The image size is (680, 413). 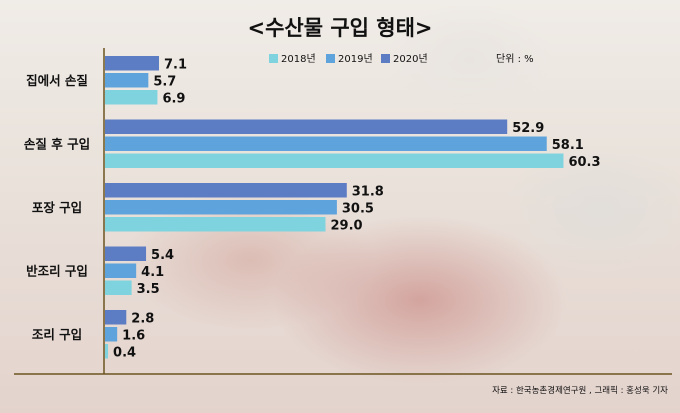 What do you see at coordinates (152, 272) in the screenshot?
I see `value-label: 4.1` at bounding box center [152, 272].